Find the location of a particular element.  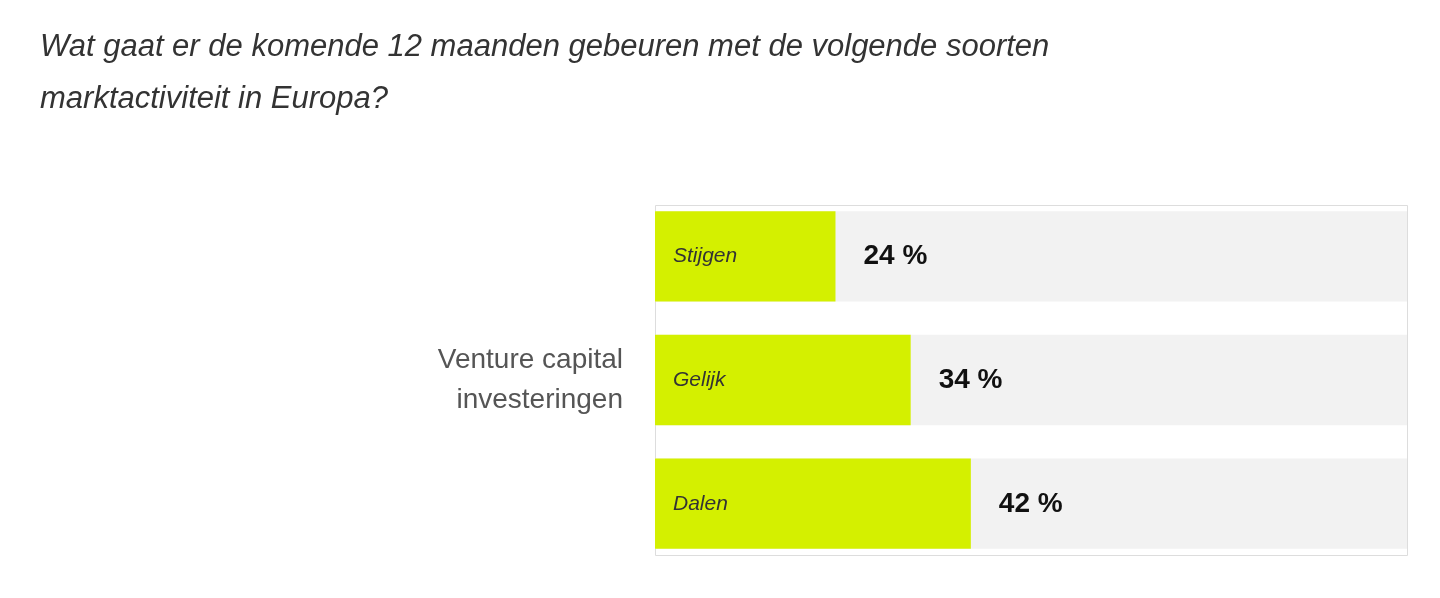

y-tick-label: Gelijk is located at coordinates (700, 378).